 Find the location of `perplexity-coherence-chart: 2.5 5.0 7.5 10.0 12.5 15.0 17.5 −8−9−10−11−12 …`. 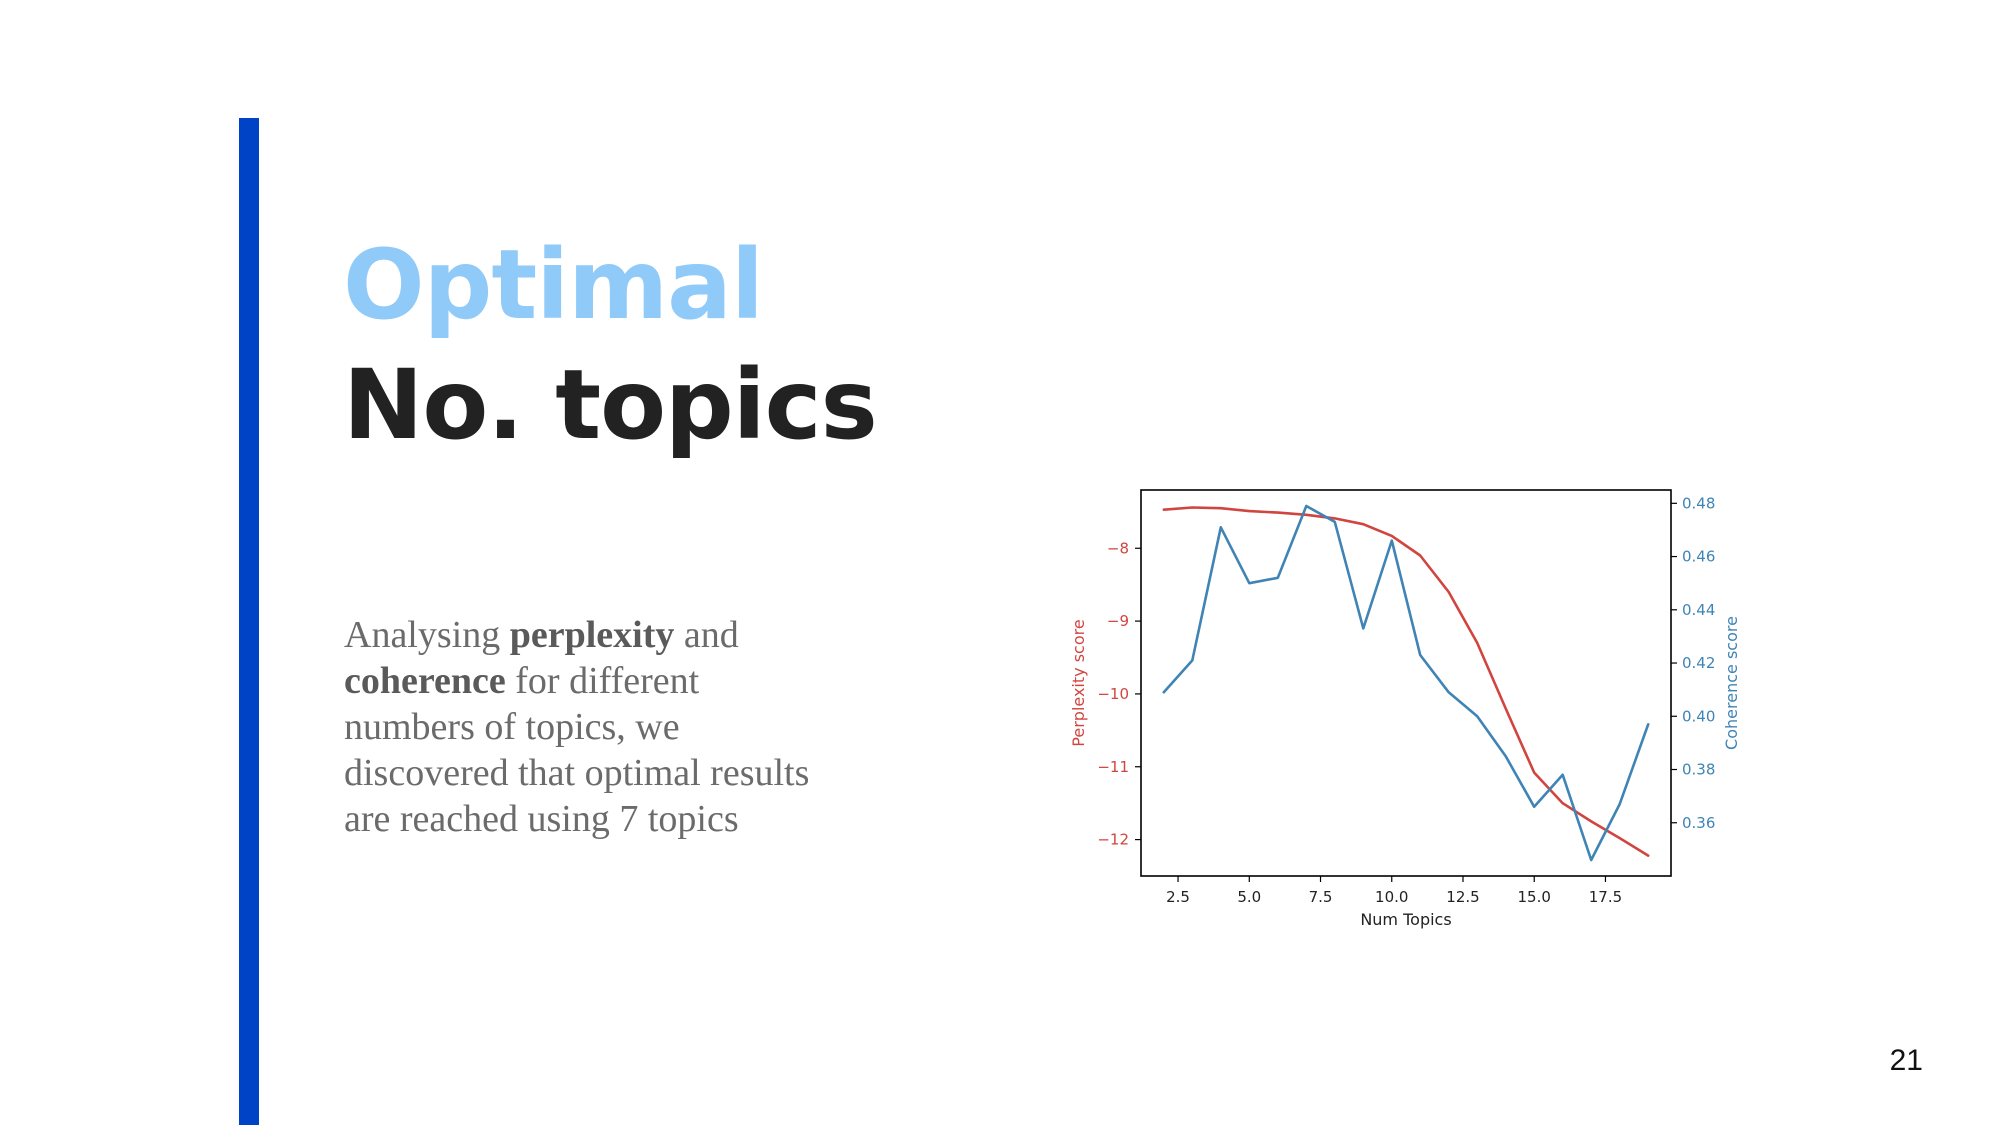

perplexity-coherence-chart: 2.5 5.0 7.5 10.0 12.5 15.0 17.5 −8−9−10−11−12 … is located at coordinates (1405, 709).